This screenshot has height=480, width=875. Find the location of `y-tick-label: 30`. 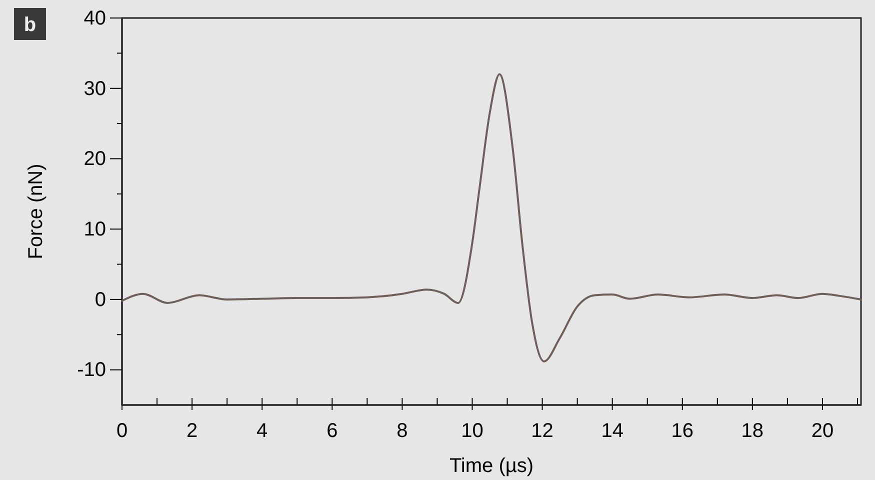

y-tick-label: 30 is located at coordinates (95, 89).